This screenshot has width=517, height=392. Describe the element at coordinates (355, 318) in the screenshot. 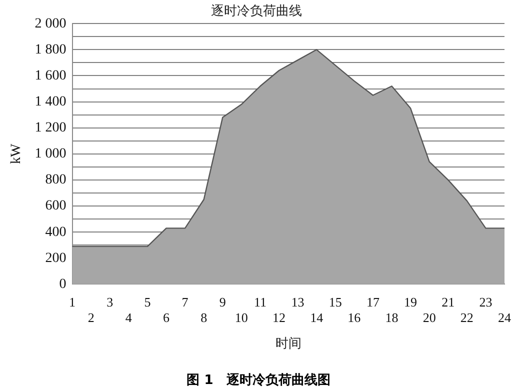

I see `x-tick-label: 16` at that location.